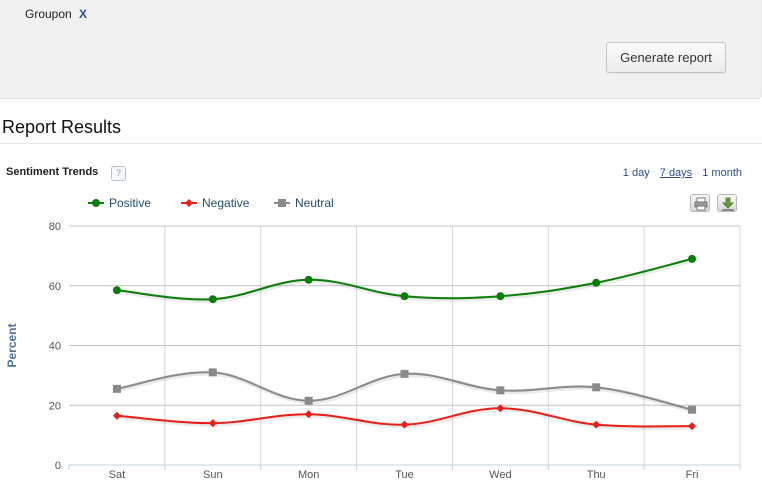  Describe the element at coordinates (692, 475) in the screenshot. I see `x-tick-label: Fri` at that location.